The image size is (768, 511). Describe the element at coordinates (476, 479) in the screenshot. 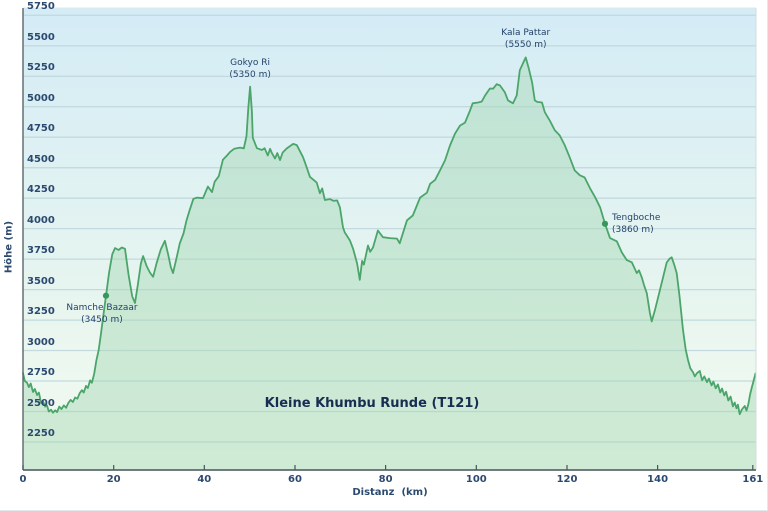

I see `x-tick-label: 100` at that location.